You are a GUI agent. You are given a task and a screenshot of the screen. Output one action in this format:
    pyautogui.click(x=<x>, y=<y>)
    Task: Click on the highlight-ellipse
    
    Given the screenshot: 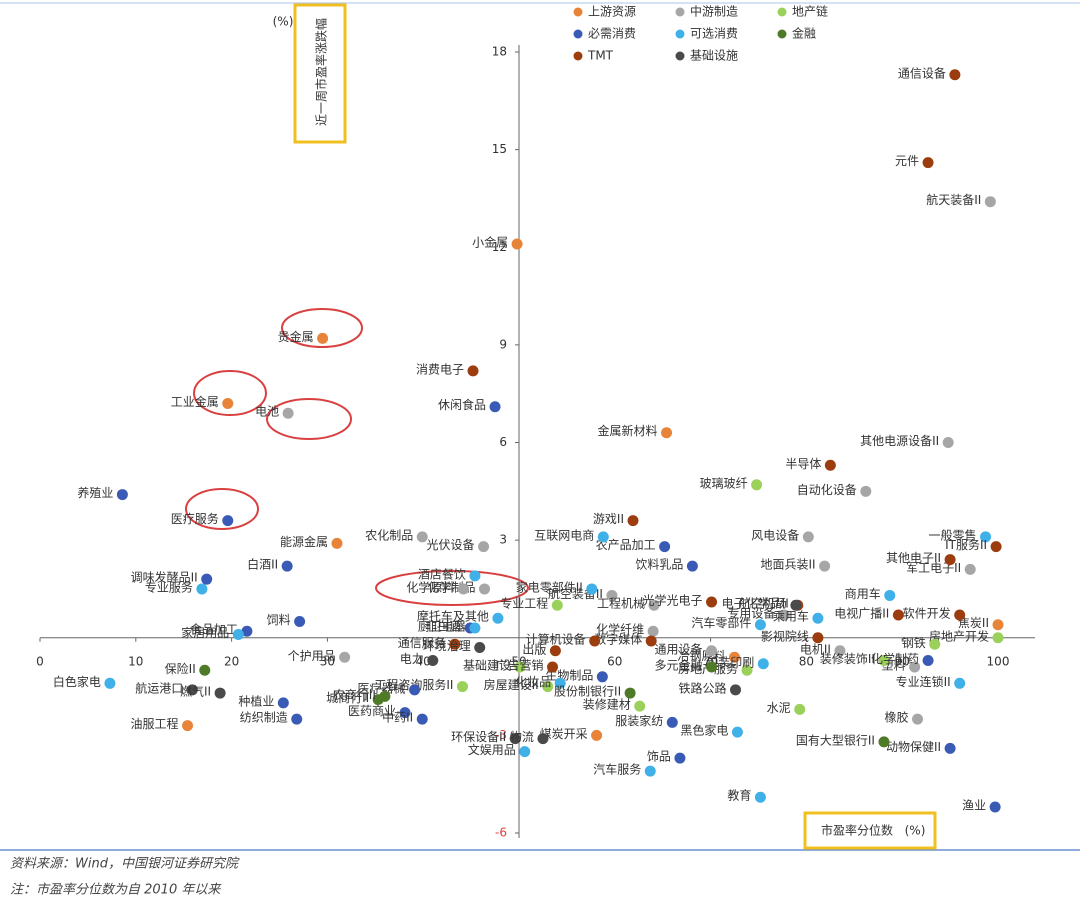 What is the action you would take?
    pyautogui.click(x=309, y=419)
    